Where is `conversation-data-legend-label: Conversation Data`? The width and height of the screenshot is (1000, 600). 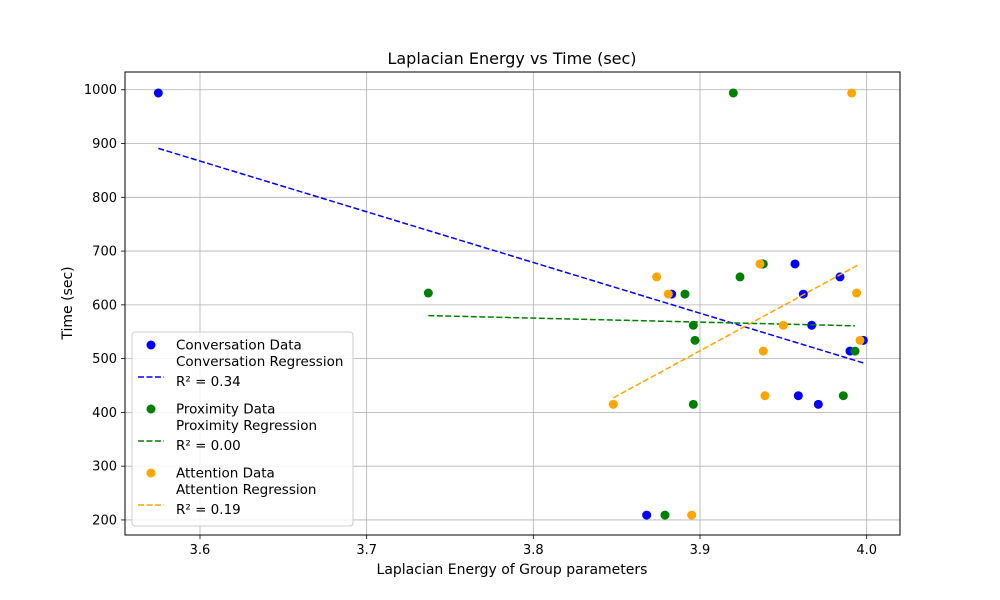 conversation-data-legend-label: Conversation Data is located at coordinates (239, 346).